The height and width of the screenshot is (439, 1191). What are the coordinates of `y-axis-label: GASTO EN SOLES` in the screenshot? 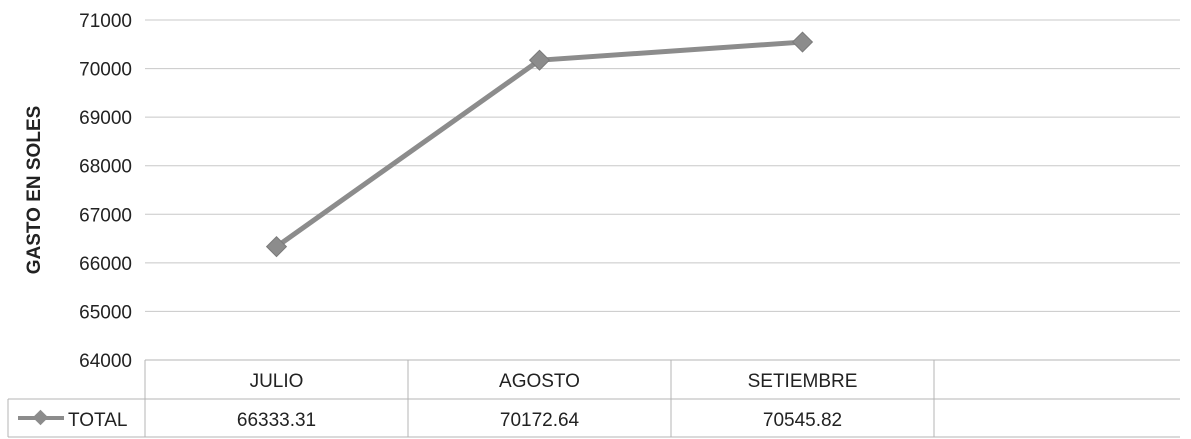 It's located at (34, 190).